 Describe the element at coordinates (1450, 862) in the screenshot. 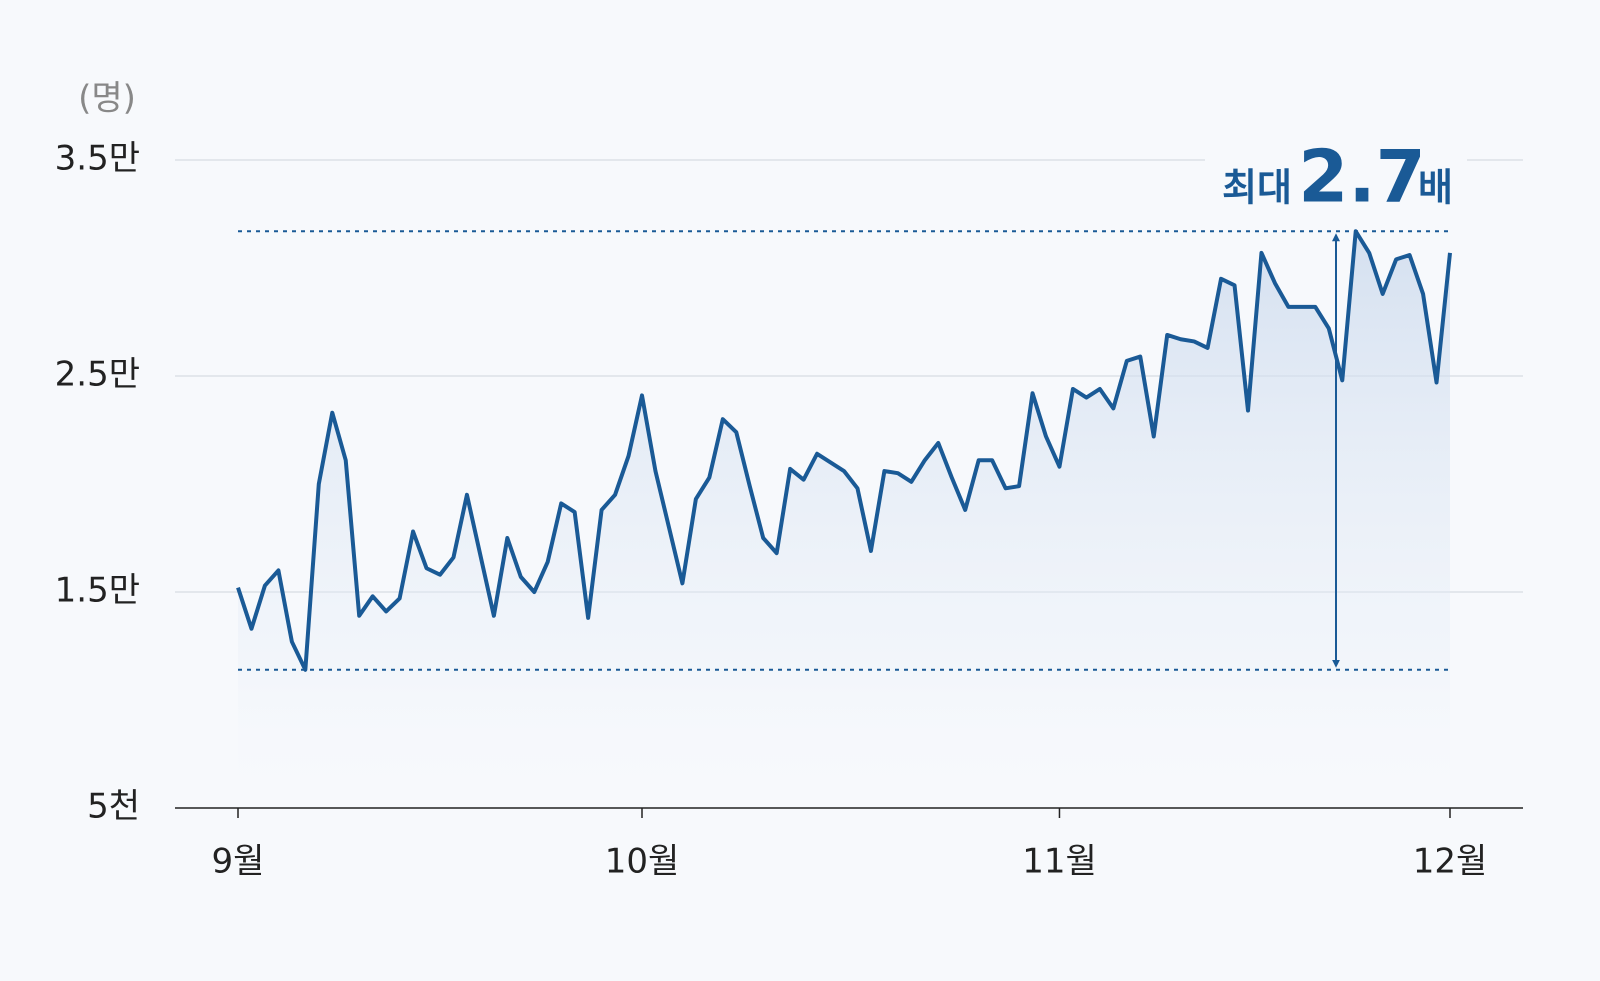

I see `x-tick-label: 12월` at that location.